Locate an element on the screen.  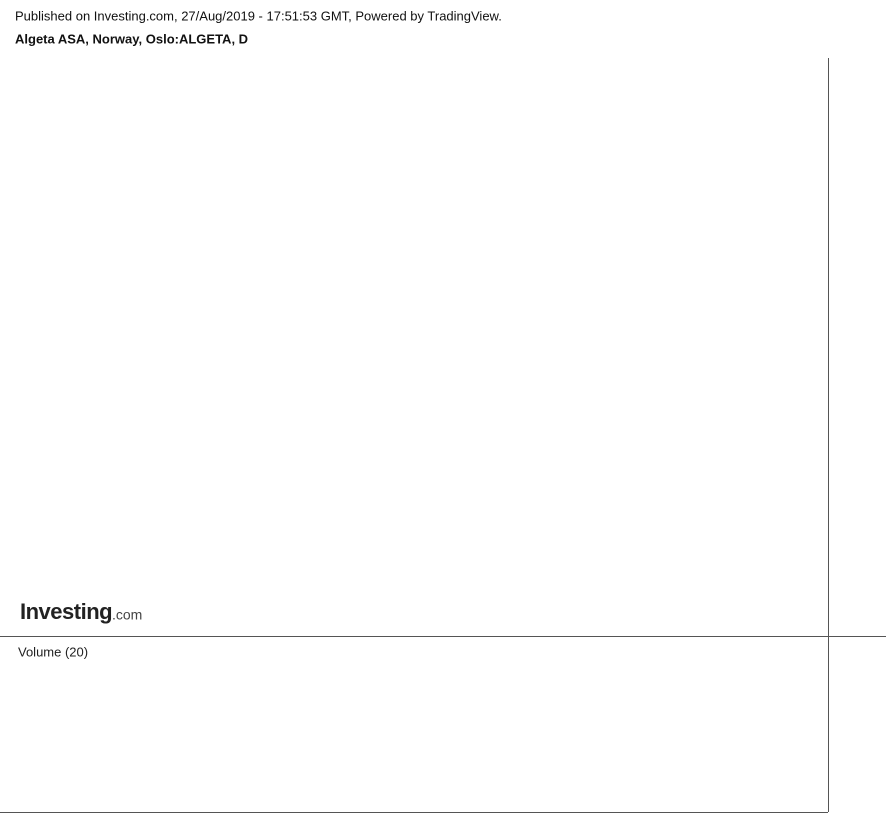
watermark: Investing .com is located at coordinates (81, 611).